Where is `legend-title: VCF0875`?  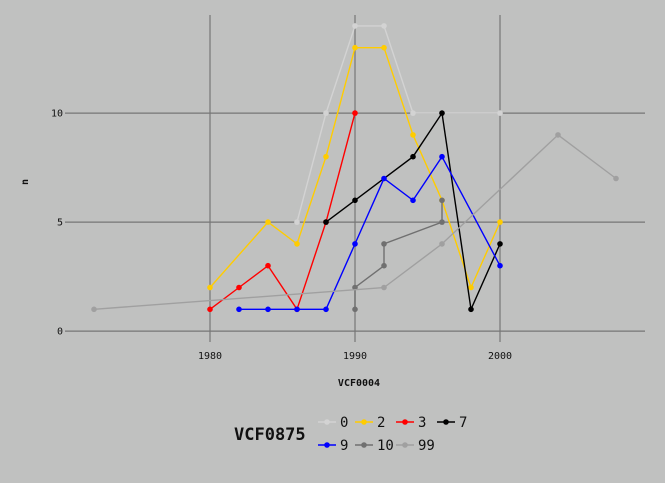
legend-title: VCF0875 is located at coordinates (270, 435).